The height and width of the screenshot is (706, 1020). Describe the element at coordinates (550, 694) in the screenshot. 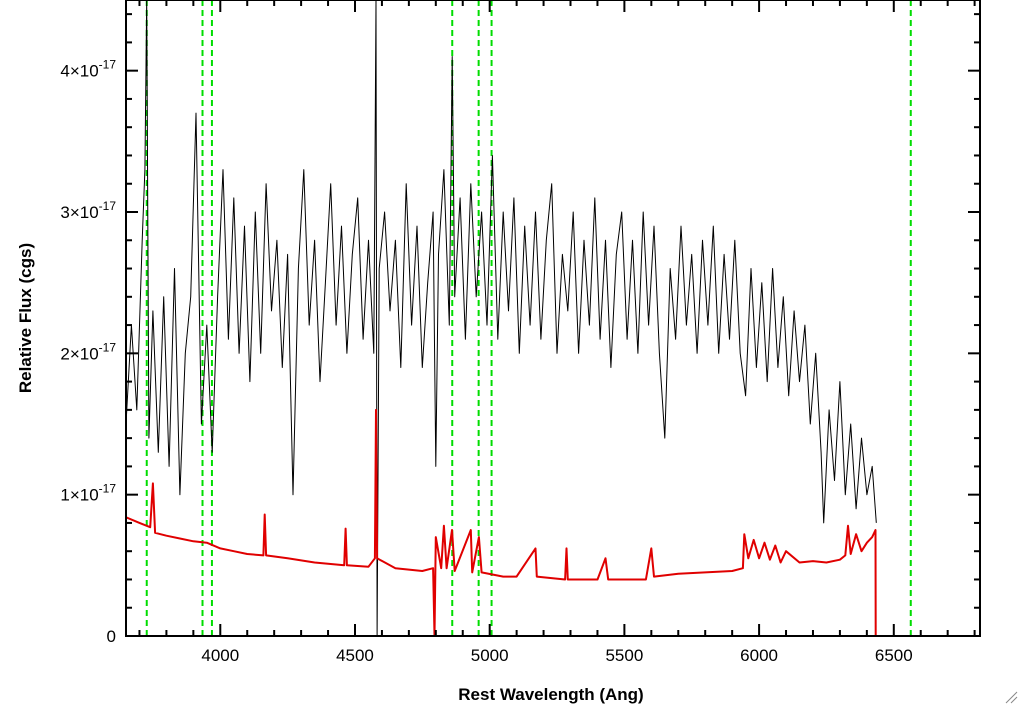

I see `x-axis-title: Rest Wavelength (Ang)` at that location.